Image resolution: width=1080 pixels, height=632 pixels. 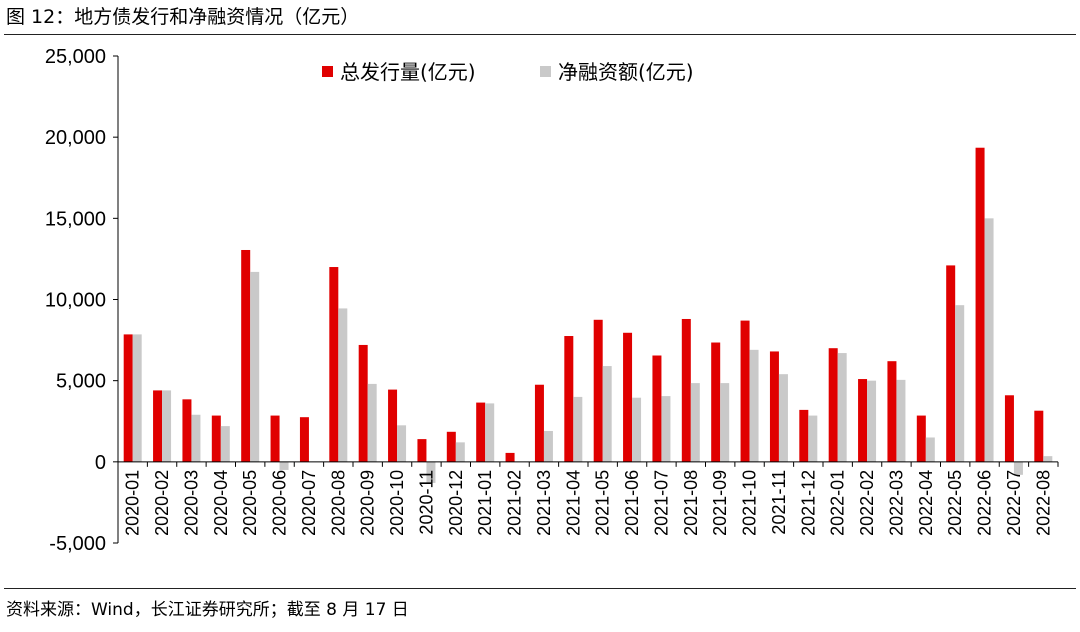 I want to click on x-tick-label: 2021-04, so click(x=573, y=503).